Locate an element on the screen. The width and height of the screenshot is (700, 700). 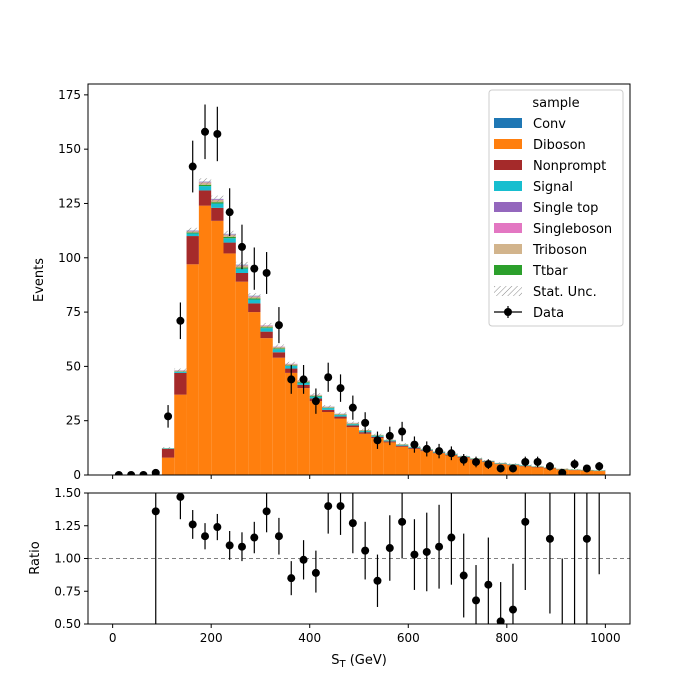
y-tick-label: 0 is located at coordinates (77, 475).